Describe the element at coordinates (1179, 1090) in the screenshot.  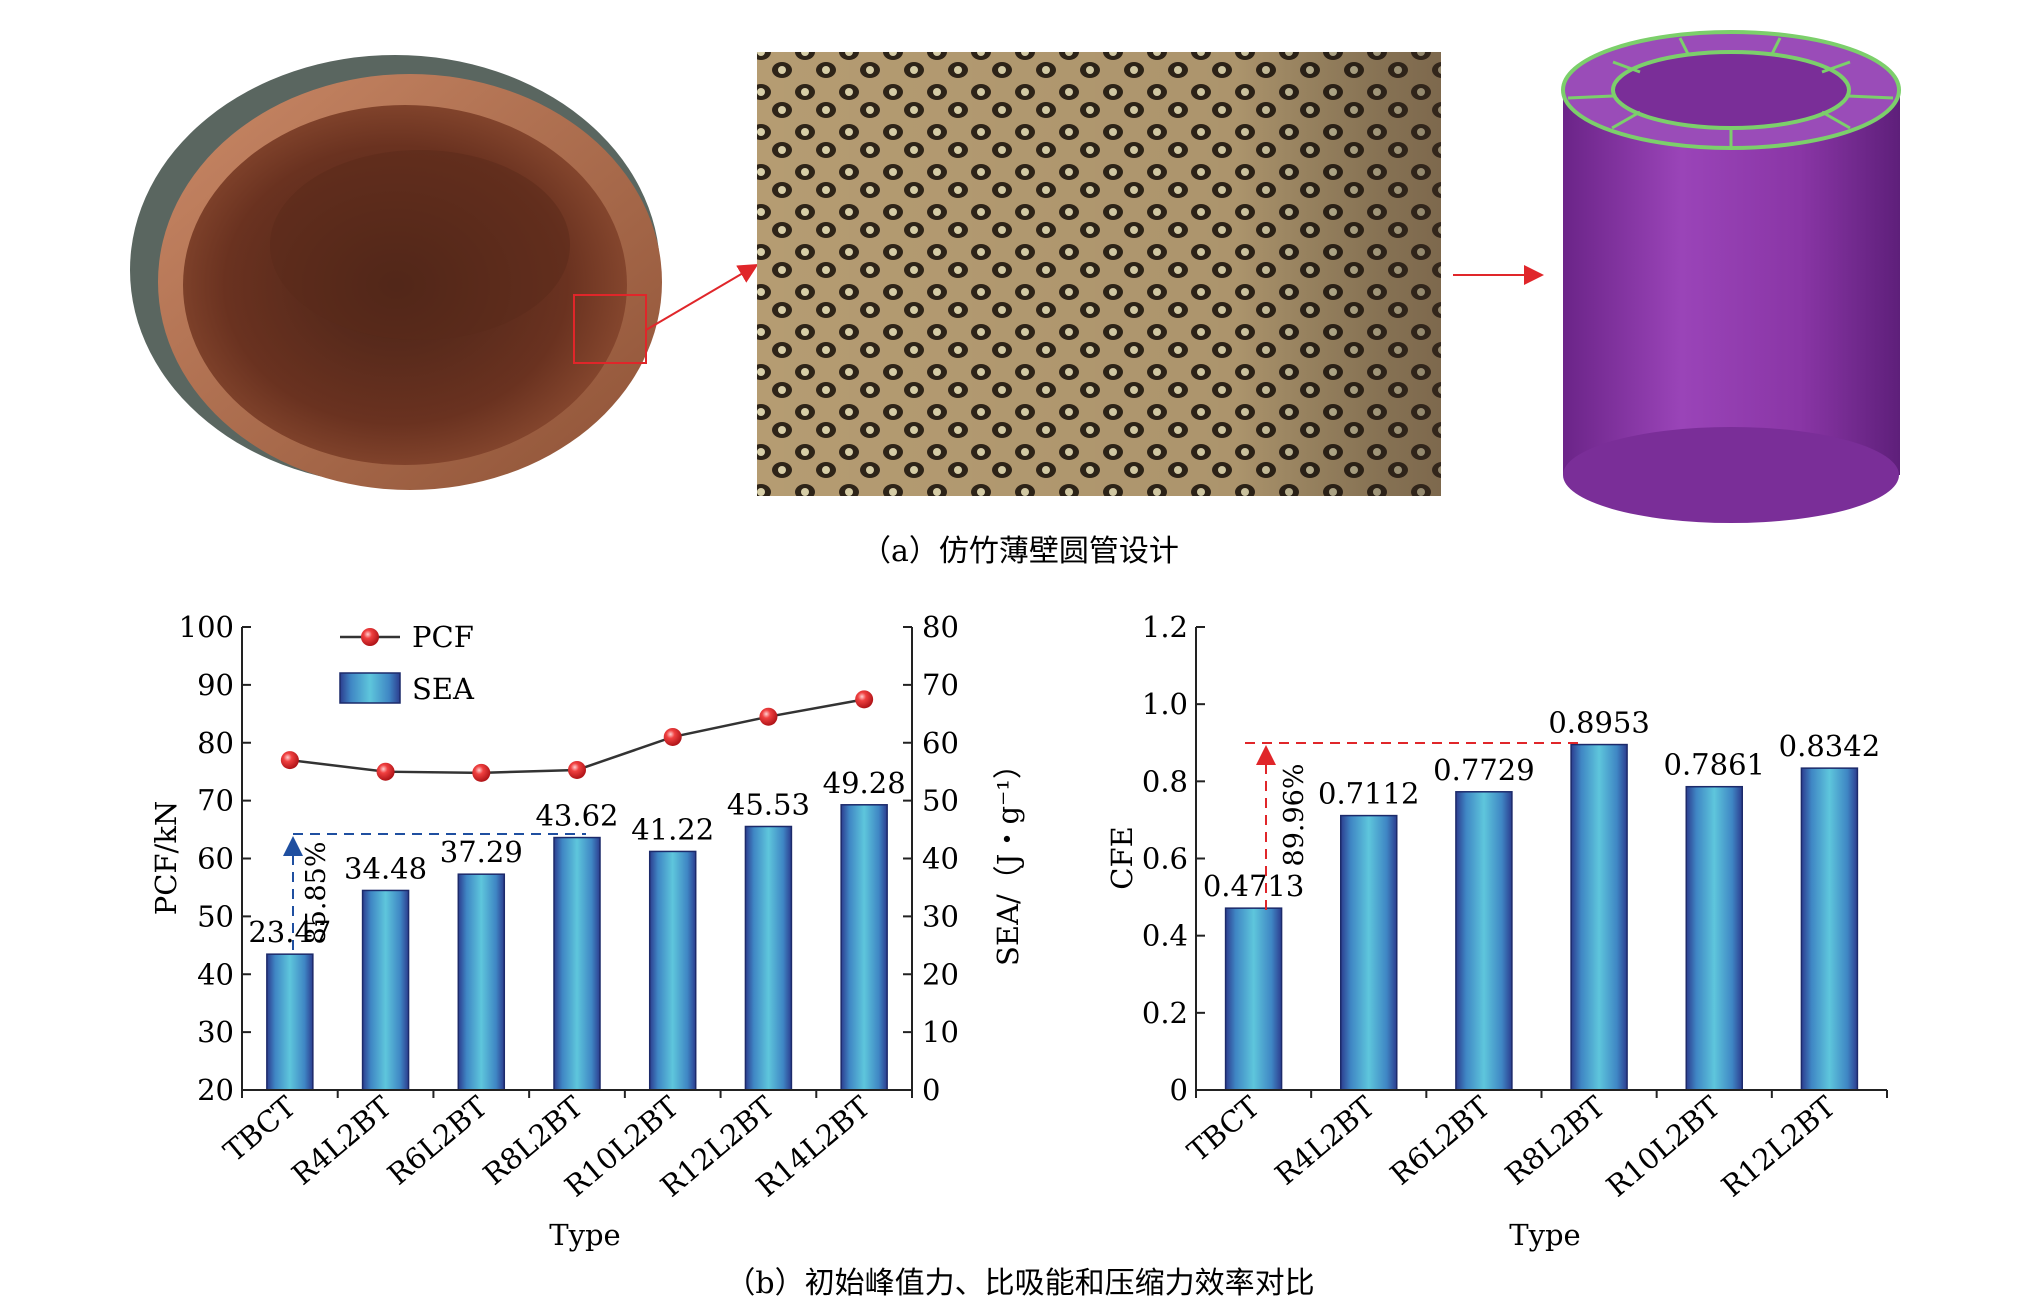
I see `cfe-tick-label: 0` at that location.